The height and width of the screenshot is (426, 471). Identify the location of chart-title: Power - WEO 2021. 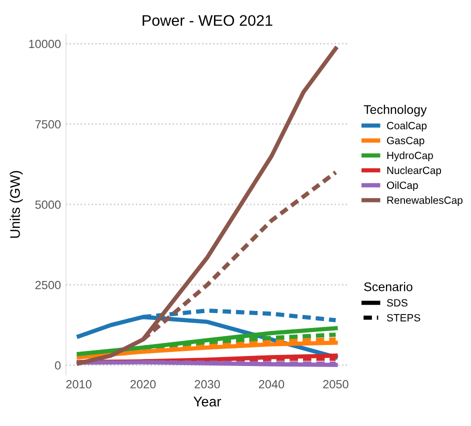
(207, 20).